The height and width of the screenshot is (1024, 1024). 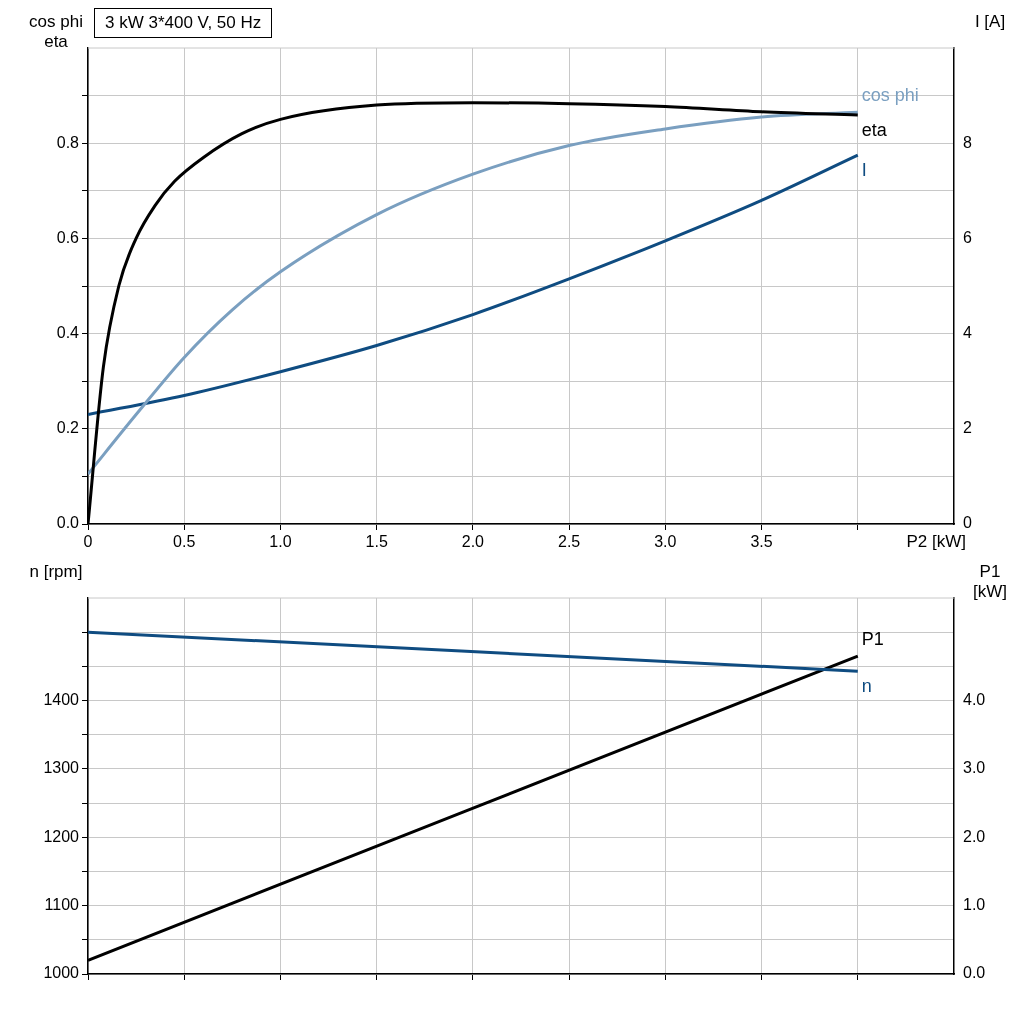 What do you see at coordinates (61, 768) in the screenshot?
I see `y-tick-label: 1300` at bounding box center [61, 768].